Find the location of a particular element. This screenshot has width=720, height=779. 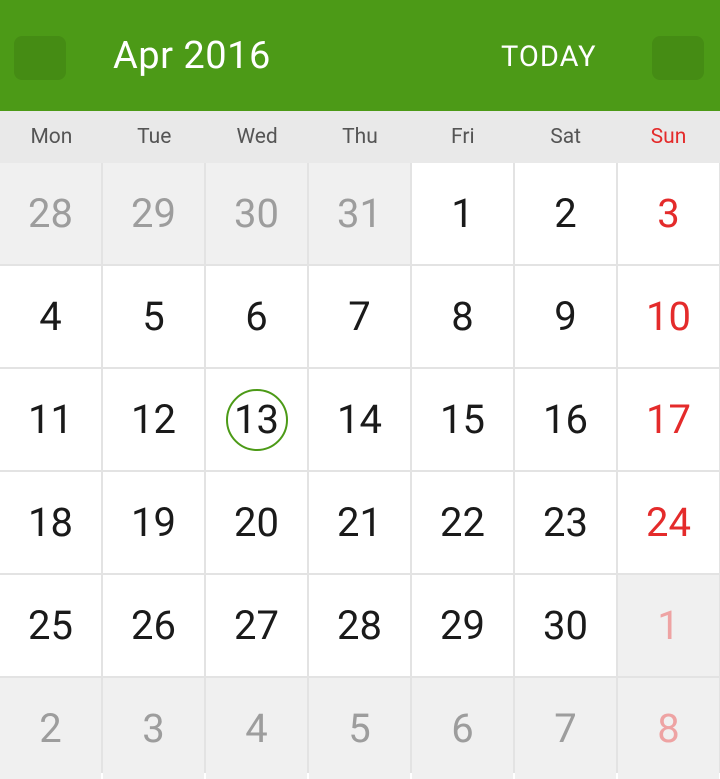

day-number: 5 is located at coordinates (359, 728).